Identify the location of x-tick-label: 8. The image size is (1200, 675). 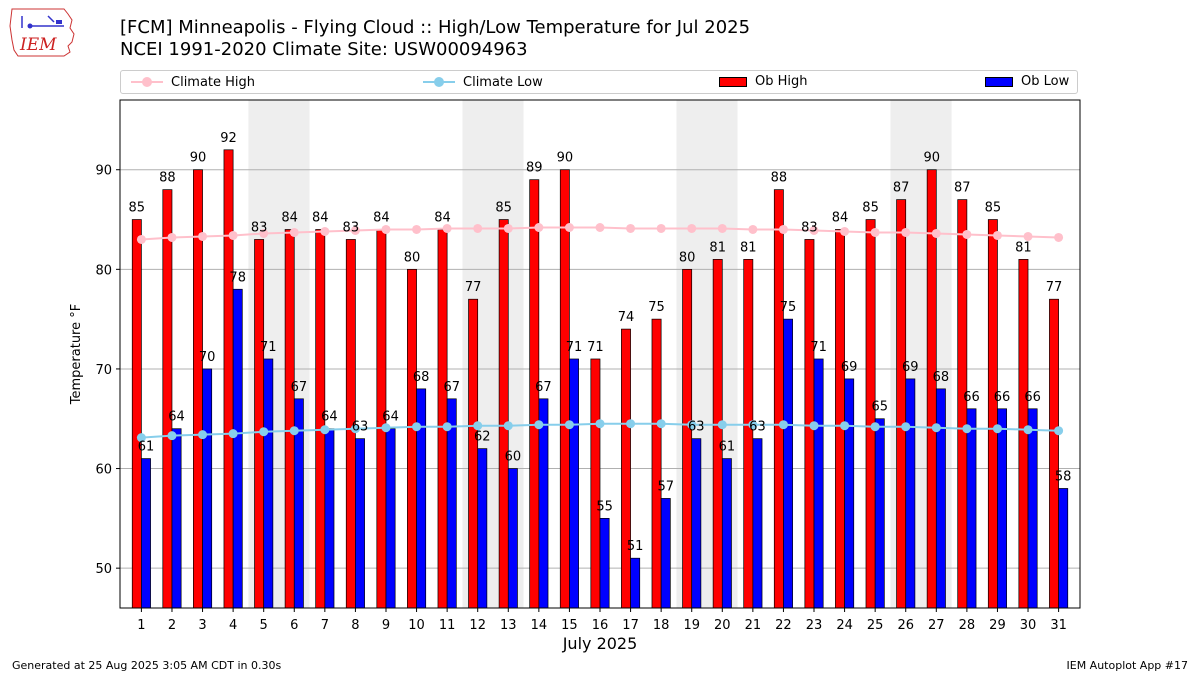
(355, 625).